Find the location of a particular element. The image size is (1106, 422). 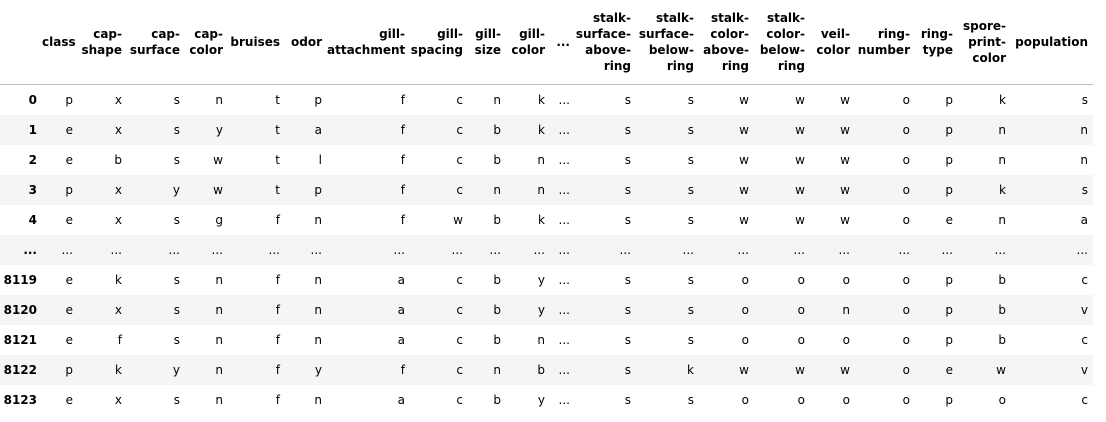

table-row: 8121 e f s n f n a c b n... s s o o o o p b c is located at coordinates (546, 340).